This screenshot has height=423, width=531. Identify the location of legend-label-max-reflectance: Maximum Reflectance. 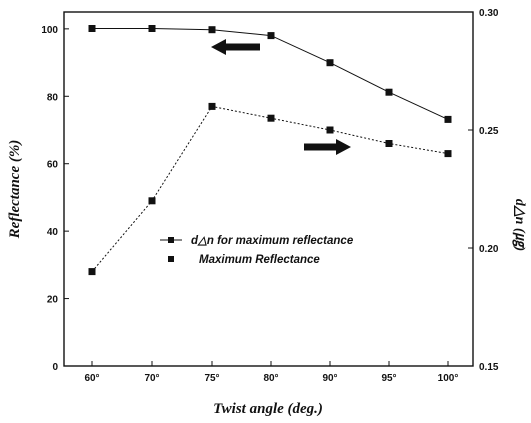
(259, 260).